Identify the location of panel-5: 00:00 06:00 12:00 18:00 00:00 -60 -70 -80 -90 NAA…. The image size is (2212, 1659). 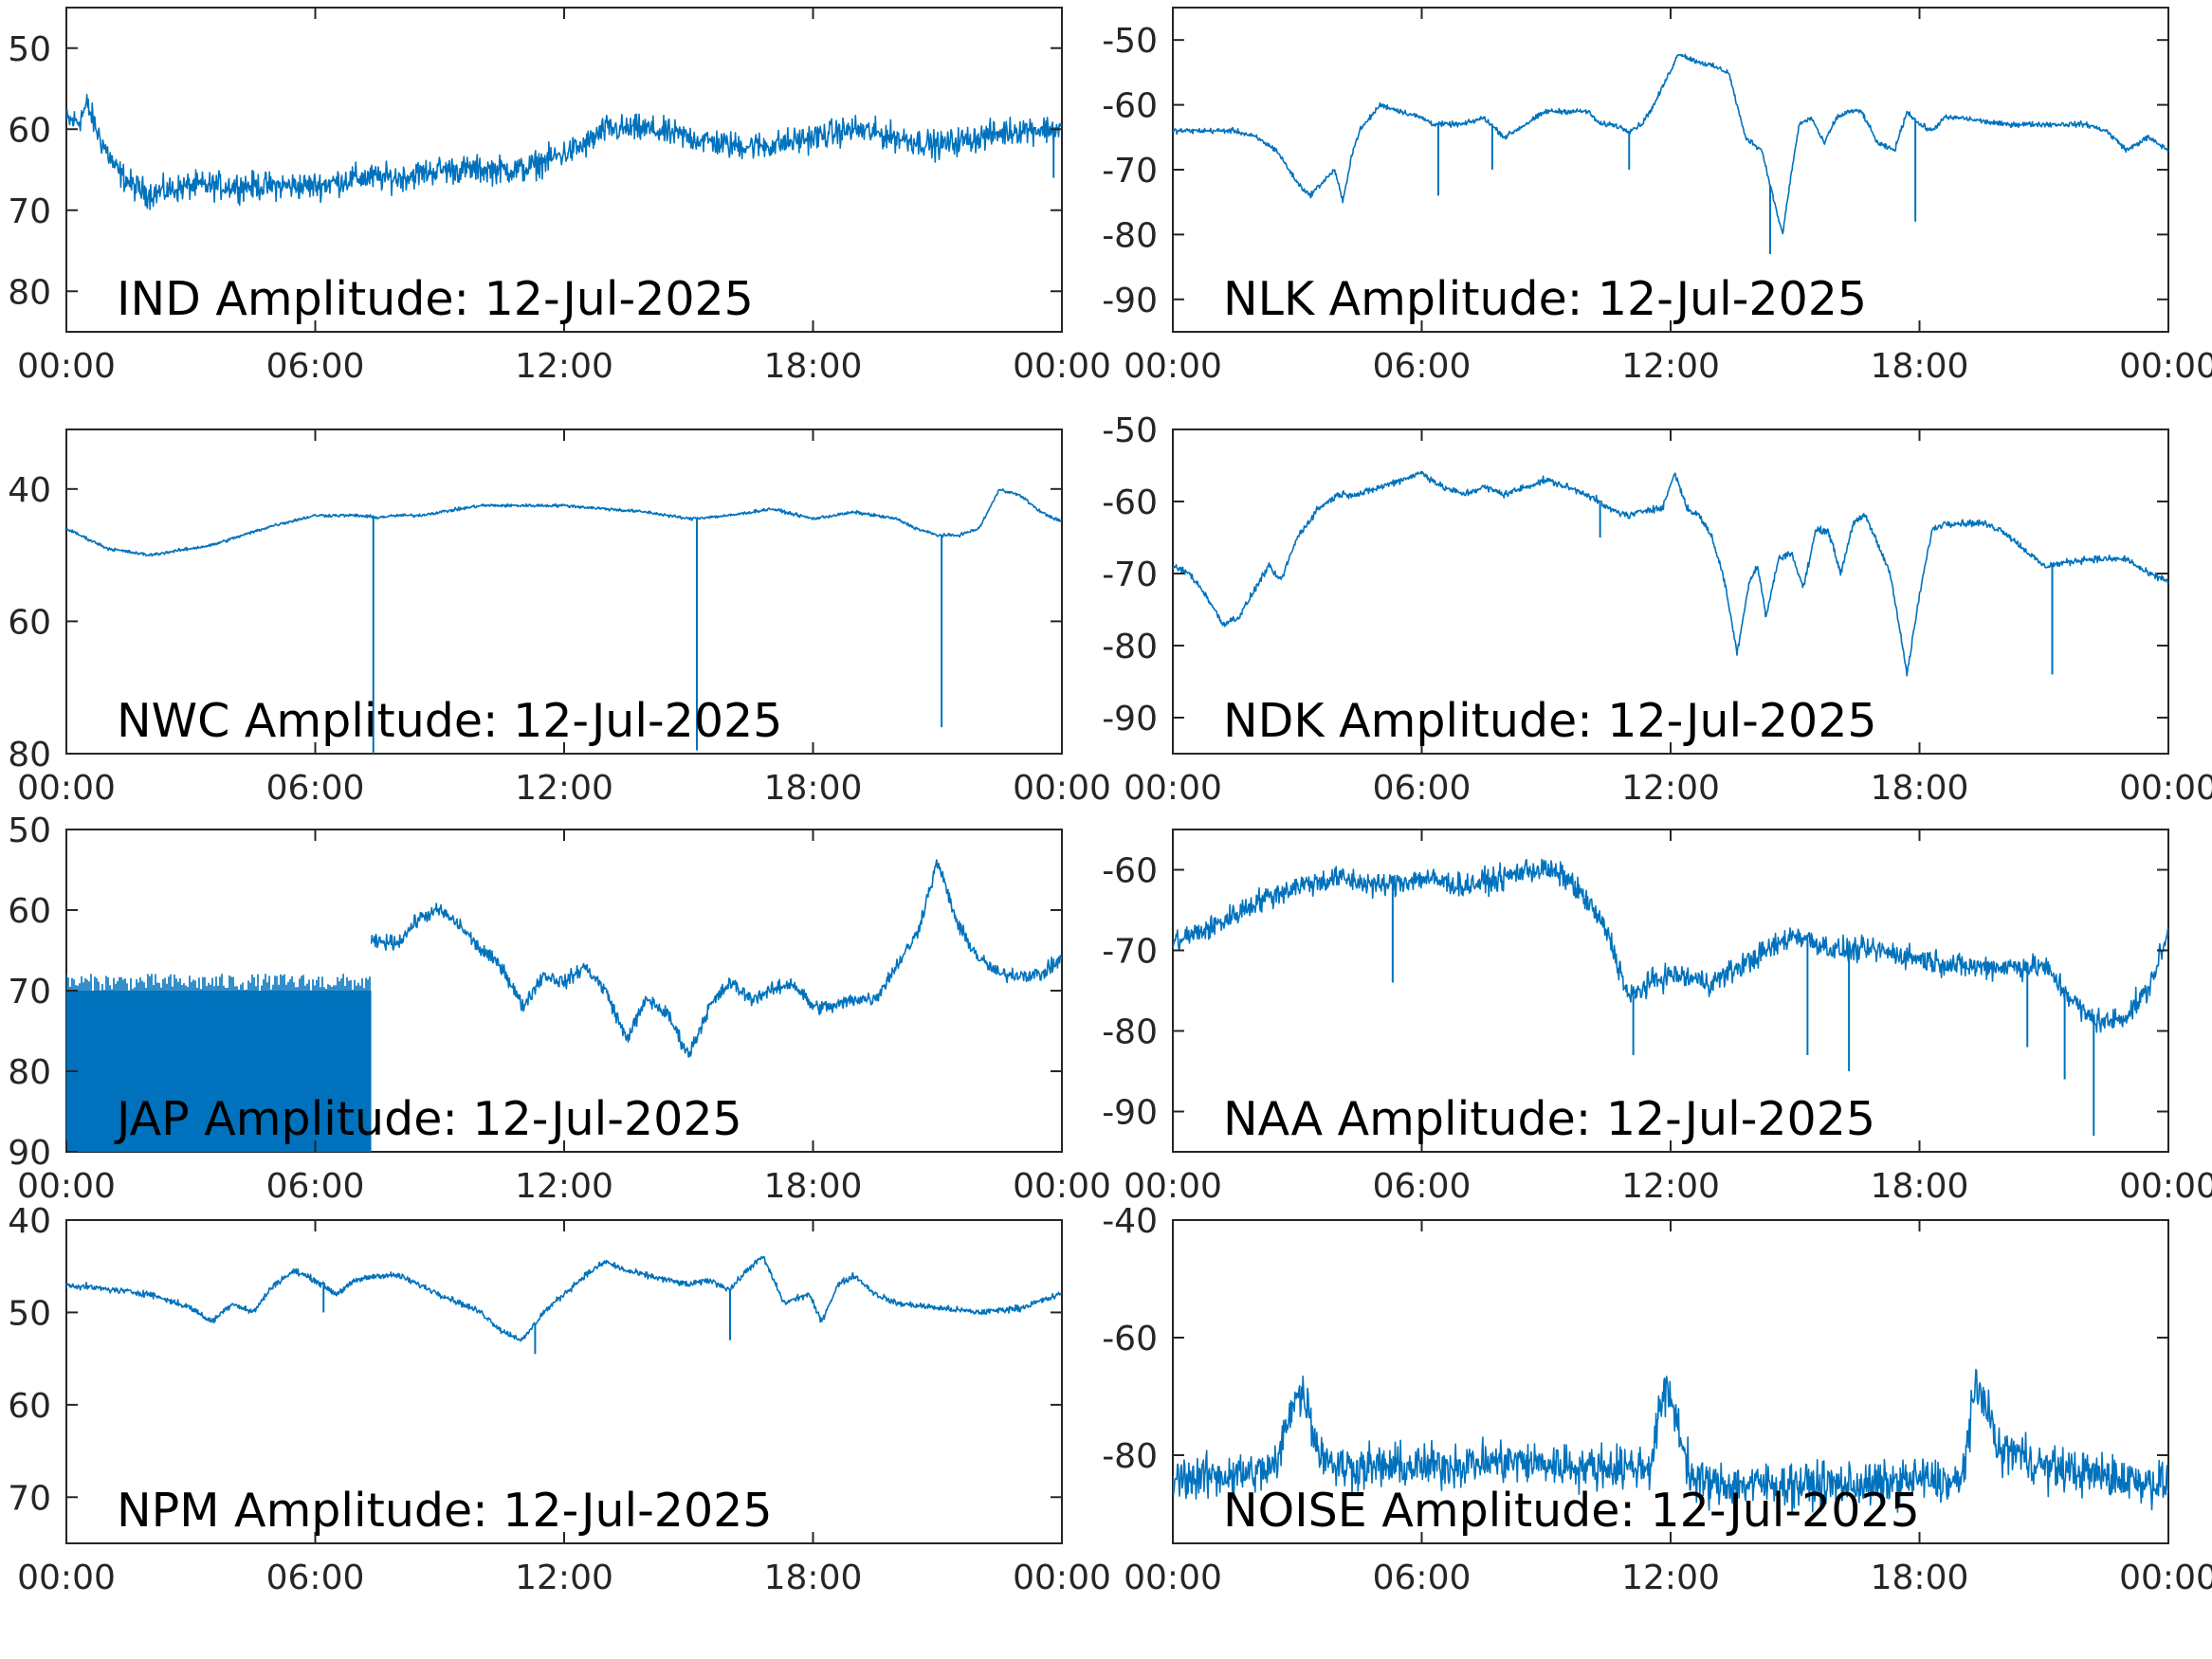
(1657, 1017).